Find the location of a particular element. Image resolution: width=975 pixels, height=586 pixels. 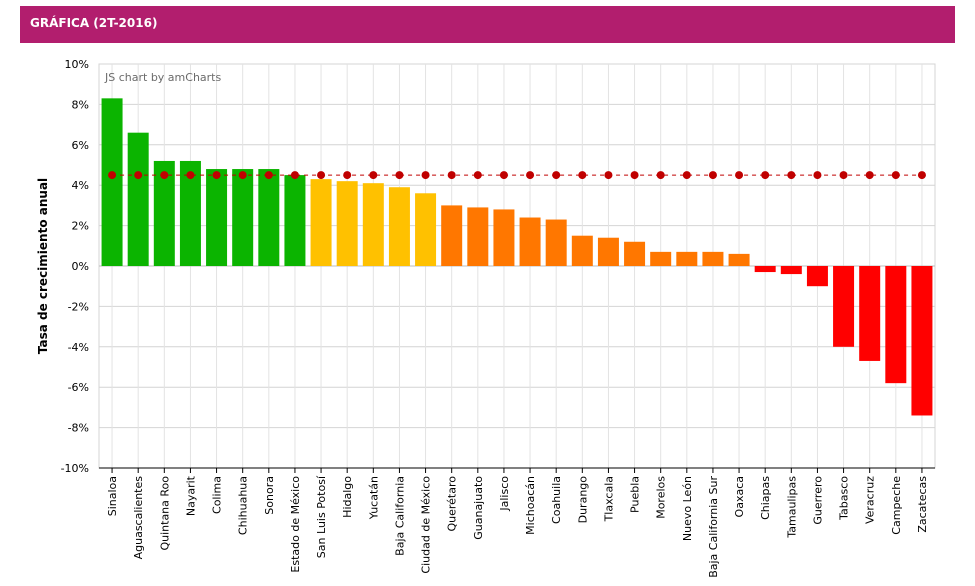

chart-header-title: GRÁFICA (2T-2016) is located at coordinates (94, 23).